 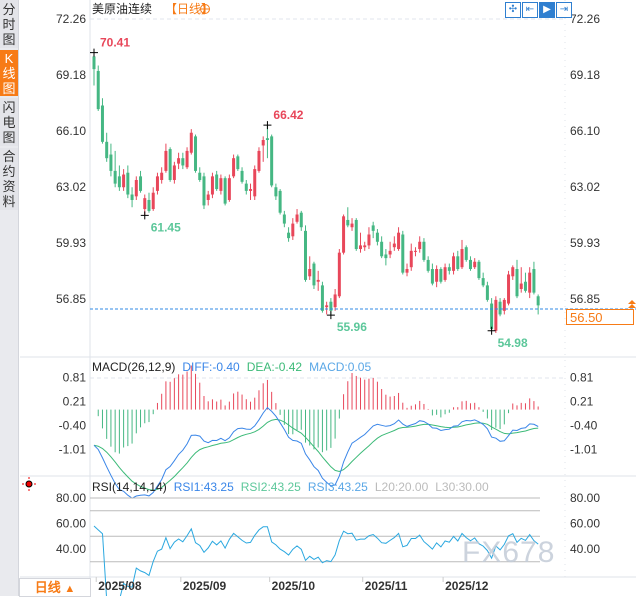 I want to click on y-tick-right: 59.93, so click(x=585, y=243).